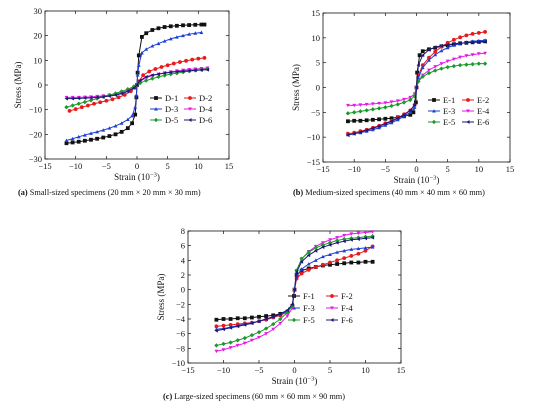  I want to click on y-tick-label: 10, so click(316, 38).